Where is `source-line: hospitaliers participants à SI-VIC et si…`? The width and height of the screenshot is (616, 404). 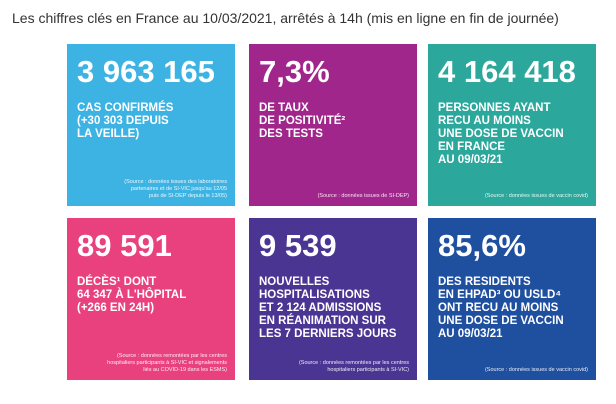
source-line: hospitaliers participants à SI-VIC et si… is located at coordinates (167, 363).